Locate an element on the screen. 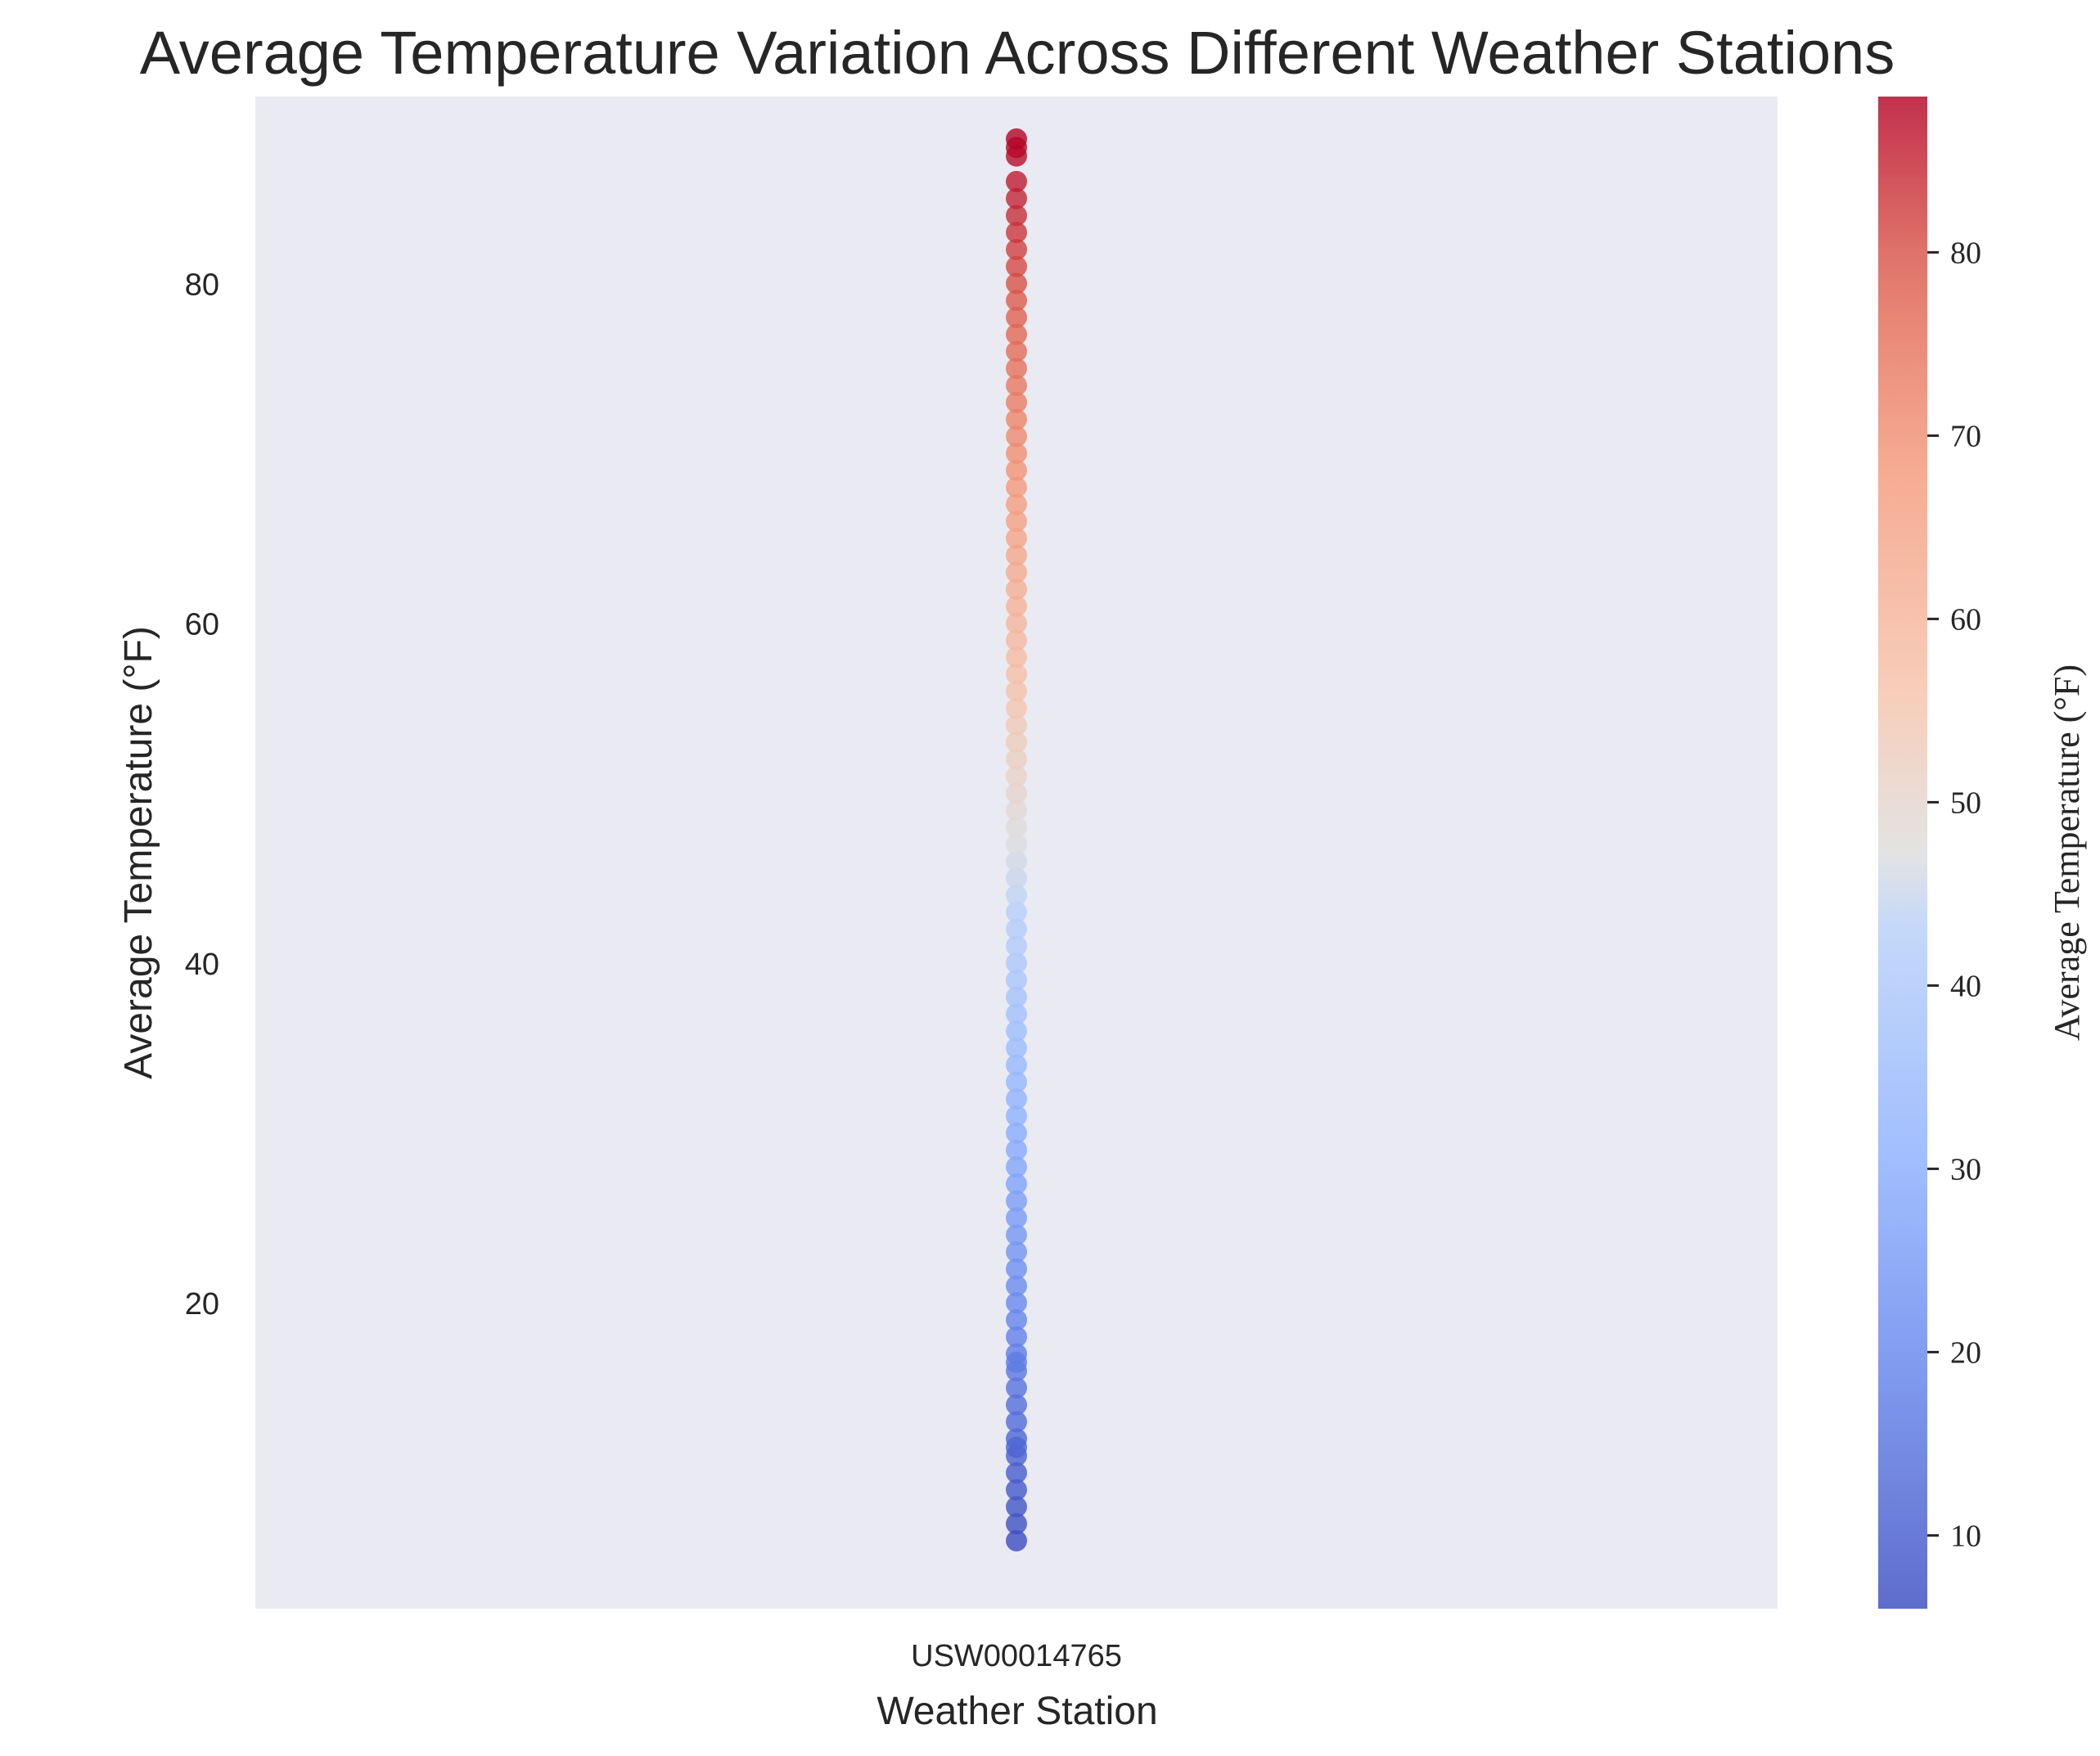 This screenshot has width=2100, height=1756. y-axis-ticks: 20 40 60 80 is located at coordinates (202, 795).